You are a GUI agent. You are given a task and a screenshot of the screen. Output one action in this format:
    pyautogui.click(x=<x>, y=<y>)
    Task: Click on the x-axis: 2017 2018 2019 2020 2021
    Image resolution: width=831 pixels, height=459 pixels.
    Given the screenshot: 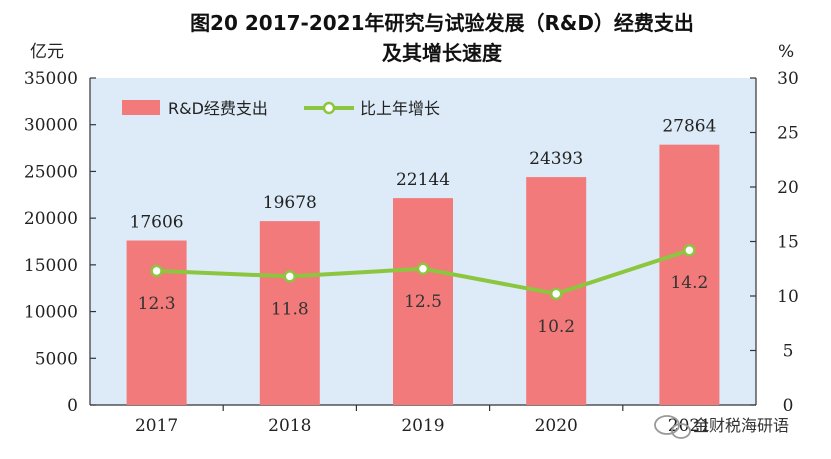 What is the action you would take?
    pyautogui.click(x=423, y=420)
    